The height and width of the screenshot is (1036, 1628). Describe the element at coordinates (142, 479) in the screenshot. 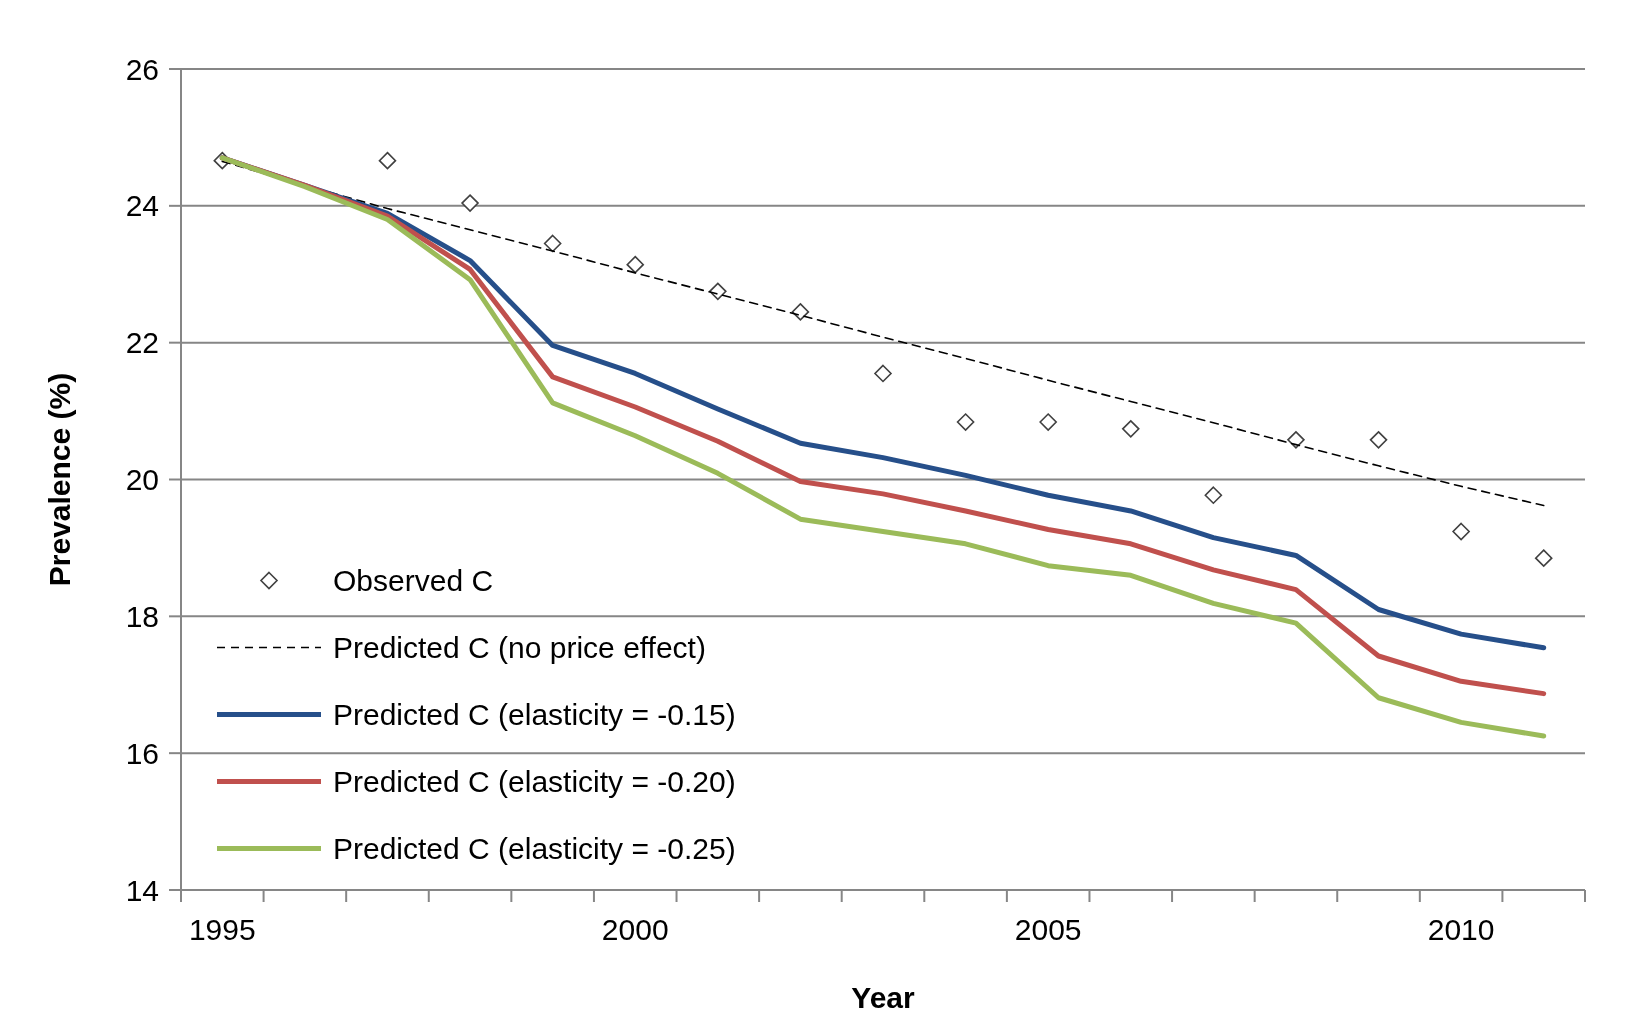

I see `y-tick-label: 20` at that location.